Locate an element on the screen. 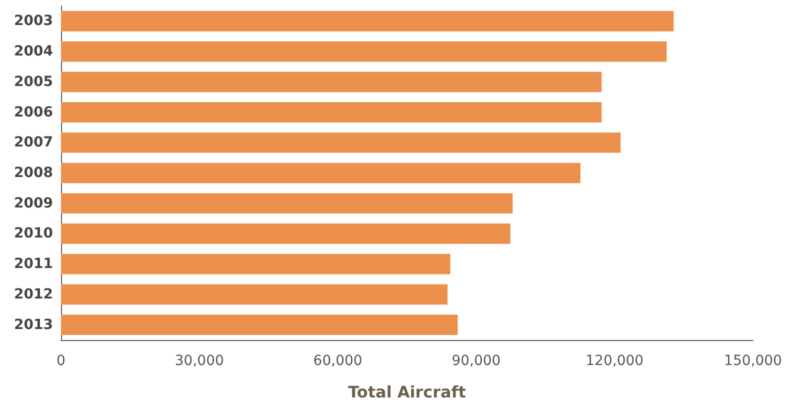 The width and height of the screenshot is (791, 407). x-axis-title: Total Aircraft is located at coordinates (407, 392).